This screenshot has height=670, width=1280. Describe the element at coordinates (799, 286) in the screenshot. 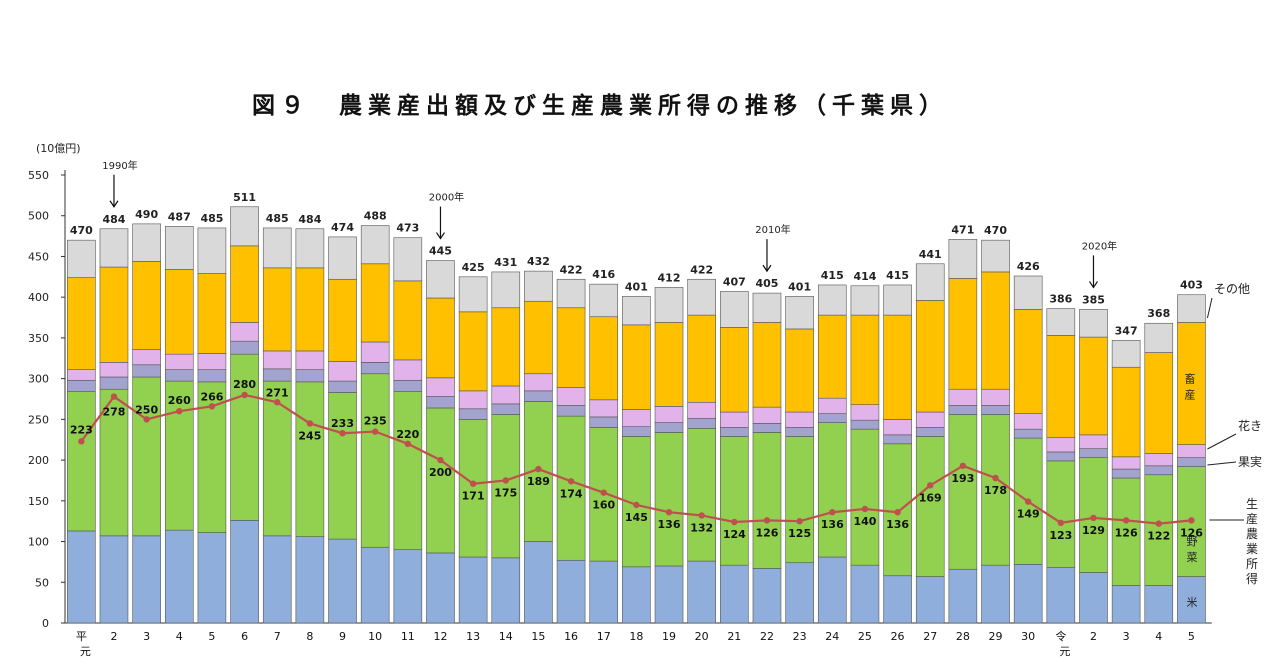

I see `bar-total-label: 401` at that location.